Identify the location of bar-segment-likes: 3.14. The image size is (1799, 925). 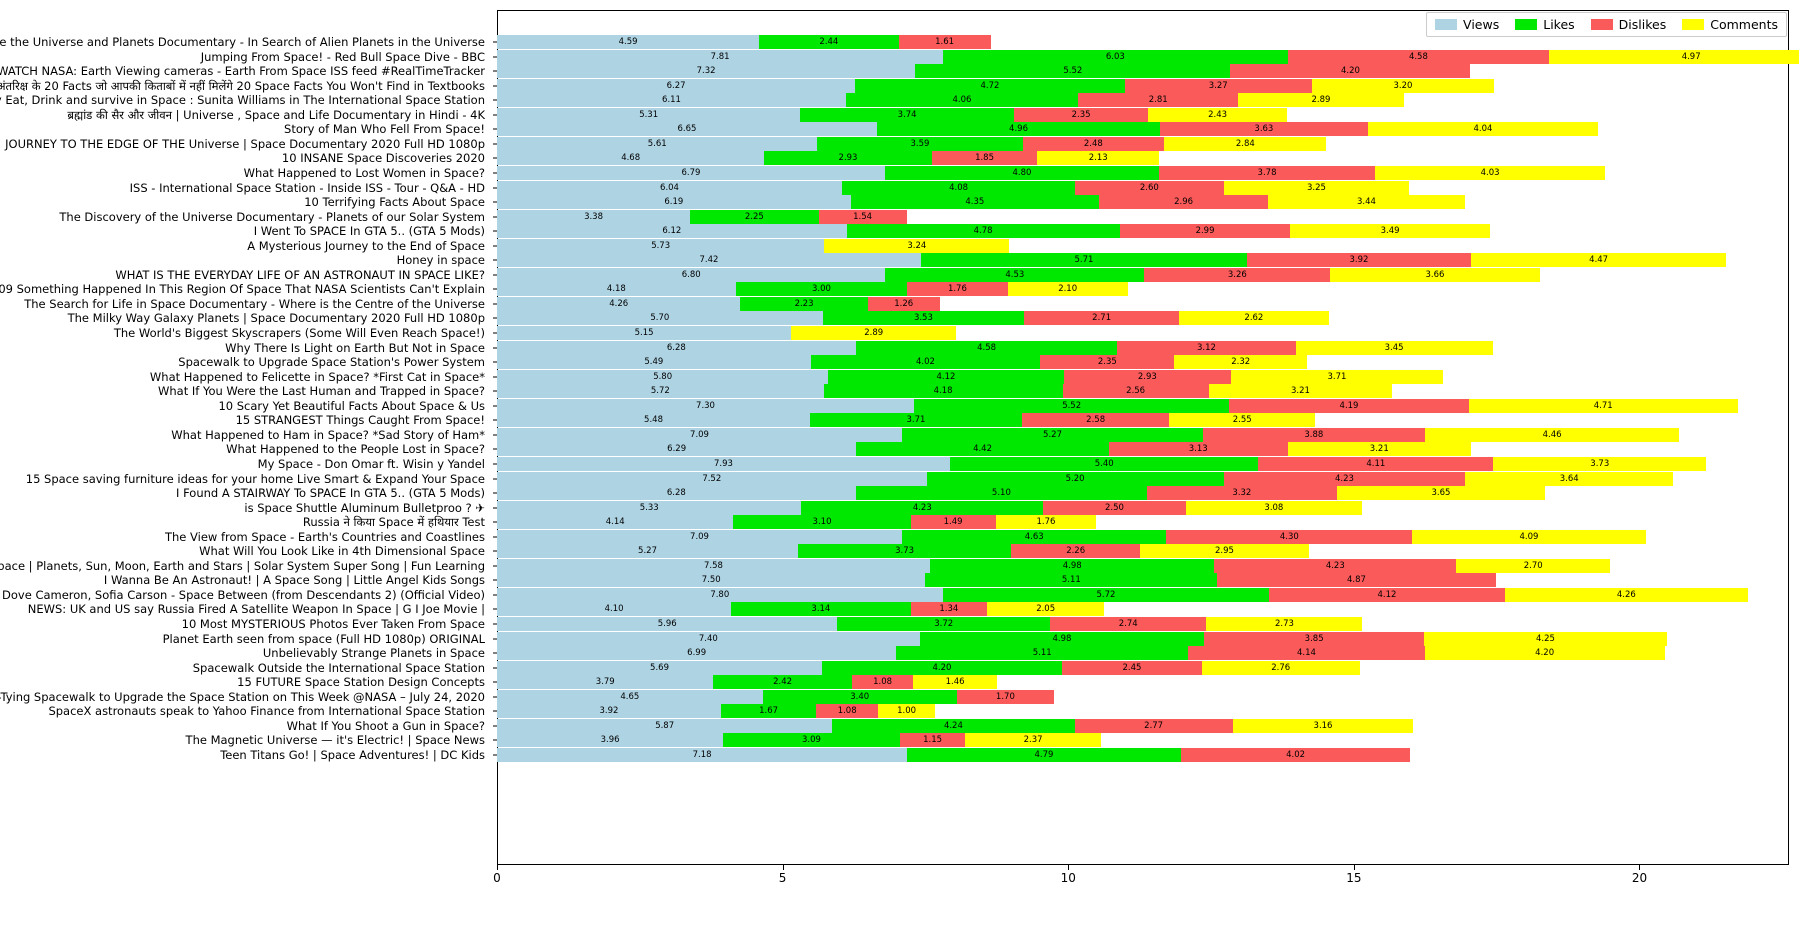
(821, 609).